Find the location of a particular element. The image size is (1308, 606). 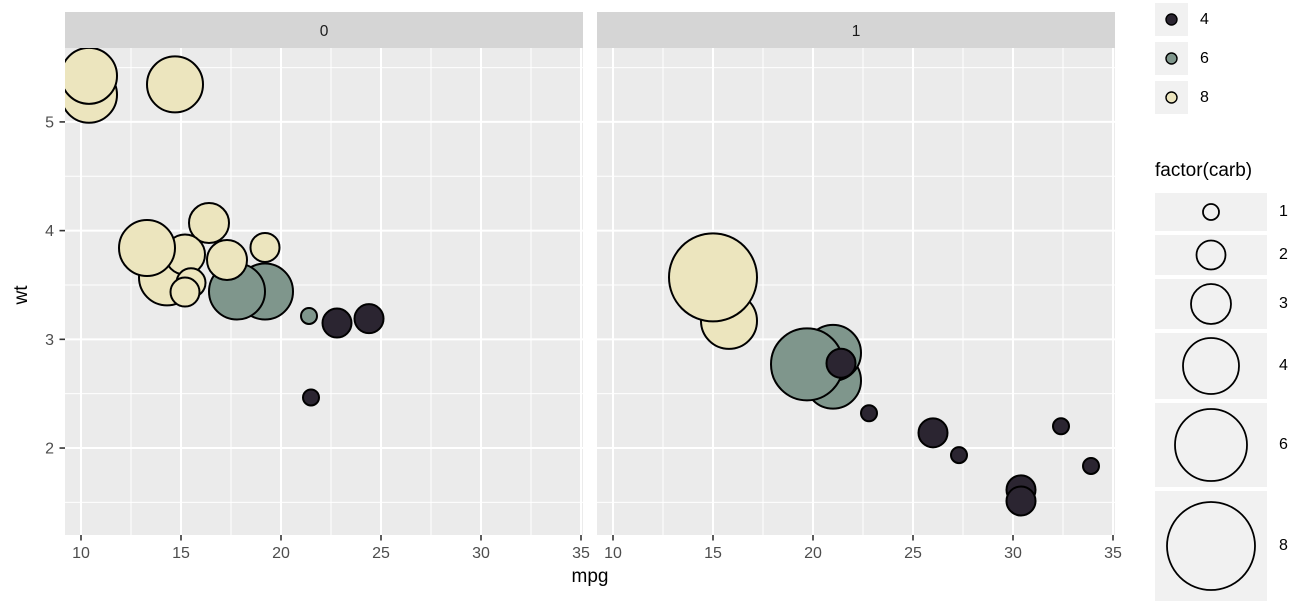

y-tick-label: 5 is located at coordinates (49, 122).